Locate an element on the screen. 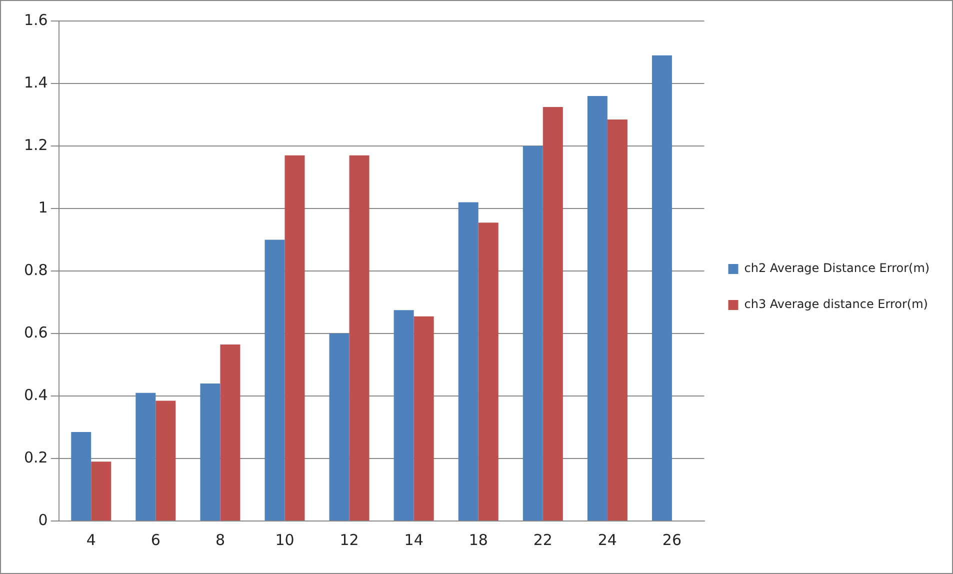 Image resolution: width=953 pixels, height=574 pixels. x-tick-label: 8 is located at coordinates (220, 539).